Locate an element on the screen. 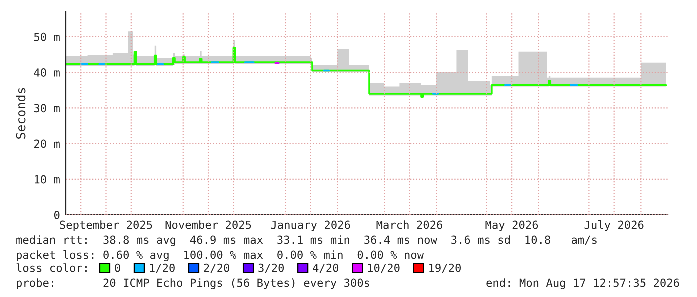 This screenshot has height=297, width=697. y-tick-label: 30 m is located at coordinates (47, 108).